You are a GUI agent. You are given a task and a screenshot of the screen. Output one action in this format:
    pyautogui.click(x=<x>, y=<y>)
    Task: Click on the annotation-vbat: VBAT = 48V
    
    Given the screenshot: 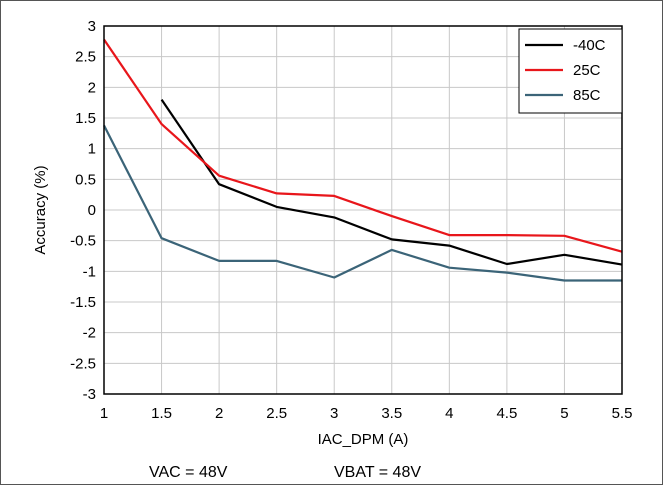 What is the action you would take?
    pyautogui.click(x=377, y=472)
    